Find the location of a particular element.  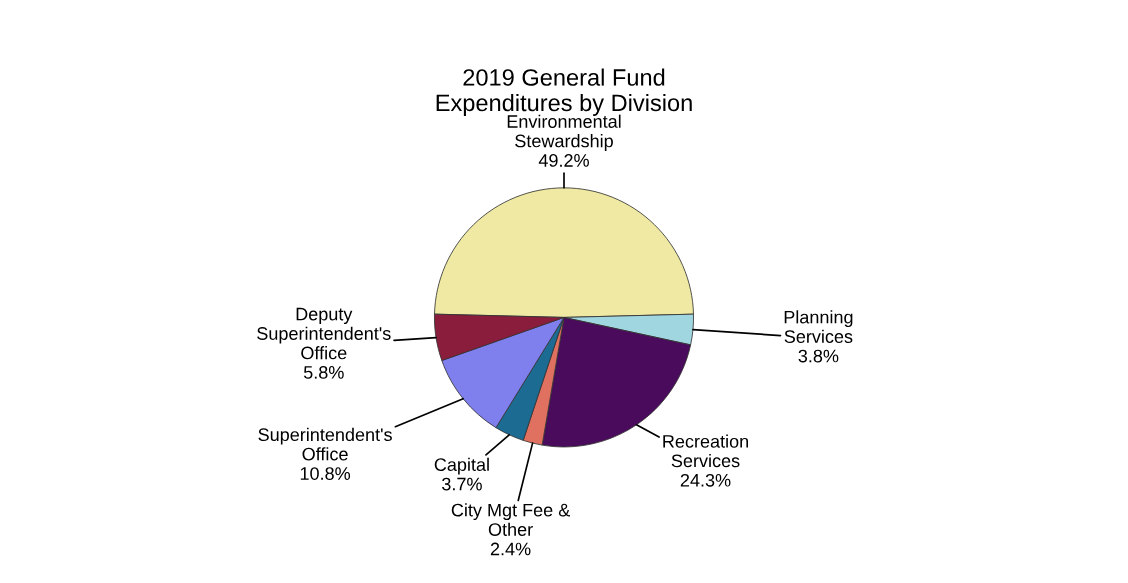

slice-label: Recreation Services is located at coordinates (705, 451).